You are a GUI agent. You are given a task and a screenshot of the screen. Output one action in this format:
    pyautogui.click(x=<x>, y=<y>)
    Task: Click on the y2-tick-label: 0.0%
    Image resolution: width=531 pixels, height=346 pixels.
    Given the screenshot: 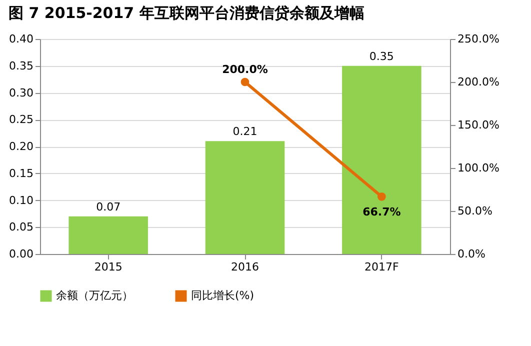 What is the action you would take?
    pyautogui.click(x=472, y=254)
    